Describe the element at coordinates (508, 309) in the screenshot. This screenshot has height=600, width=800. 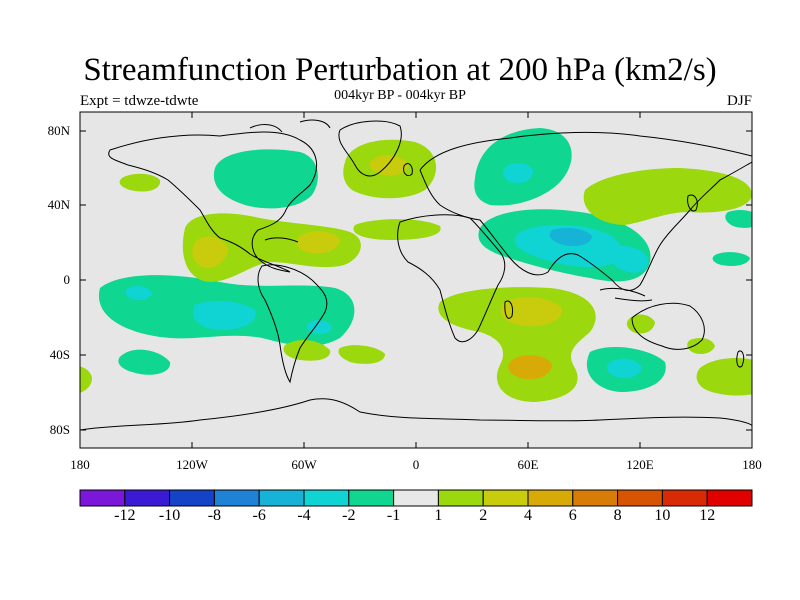
I see `madagascar-outline` at that location.